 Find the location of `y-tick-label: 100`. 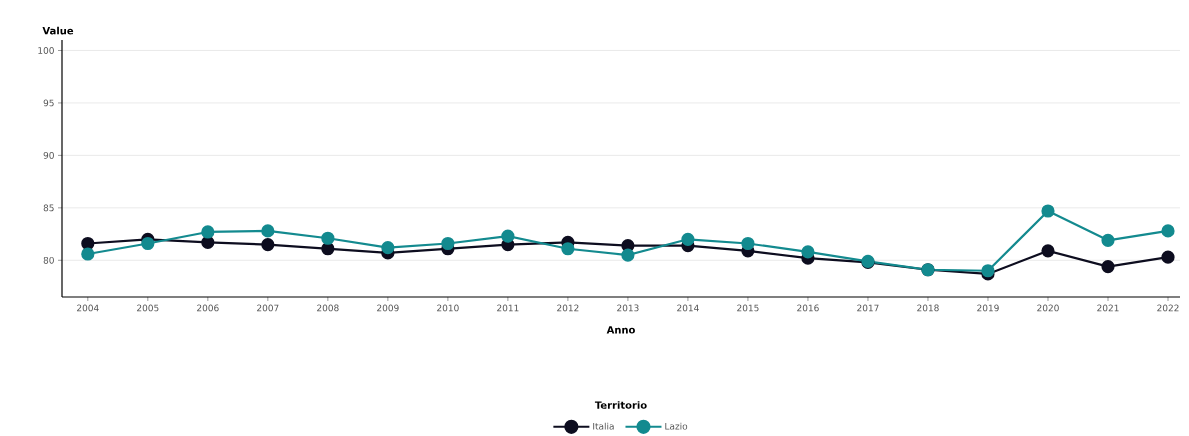

y-tick-label: 100 is located at coordinates (46, 50).